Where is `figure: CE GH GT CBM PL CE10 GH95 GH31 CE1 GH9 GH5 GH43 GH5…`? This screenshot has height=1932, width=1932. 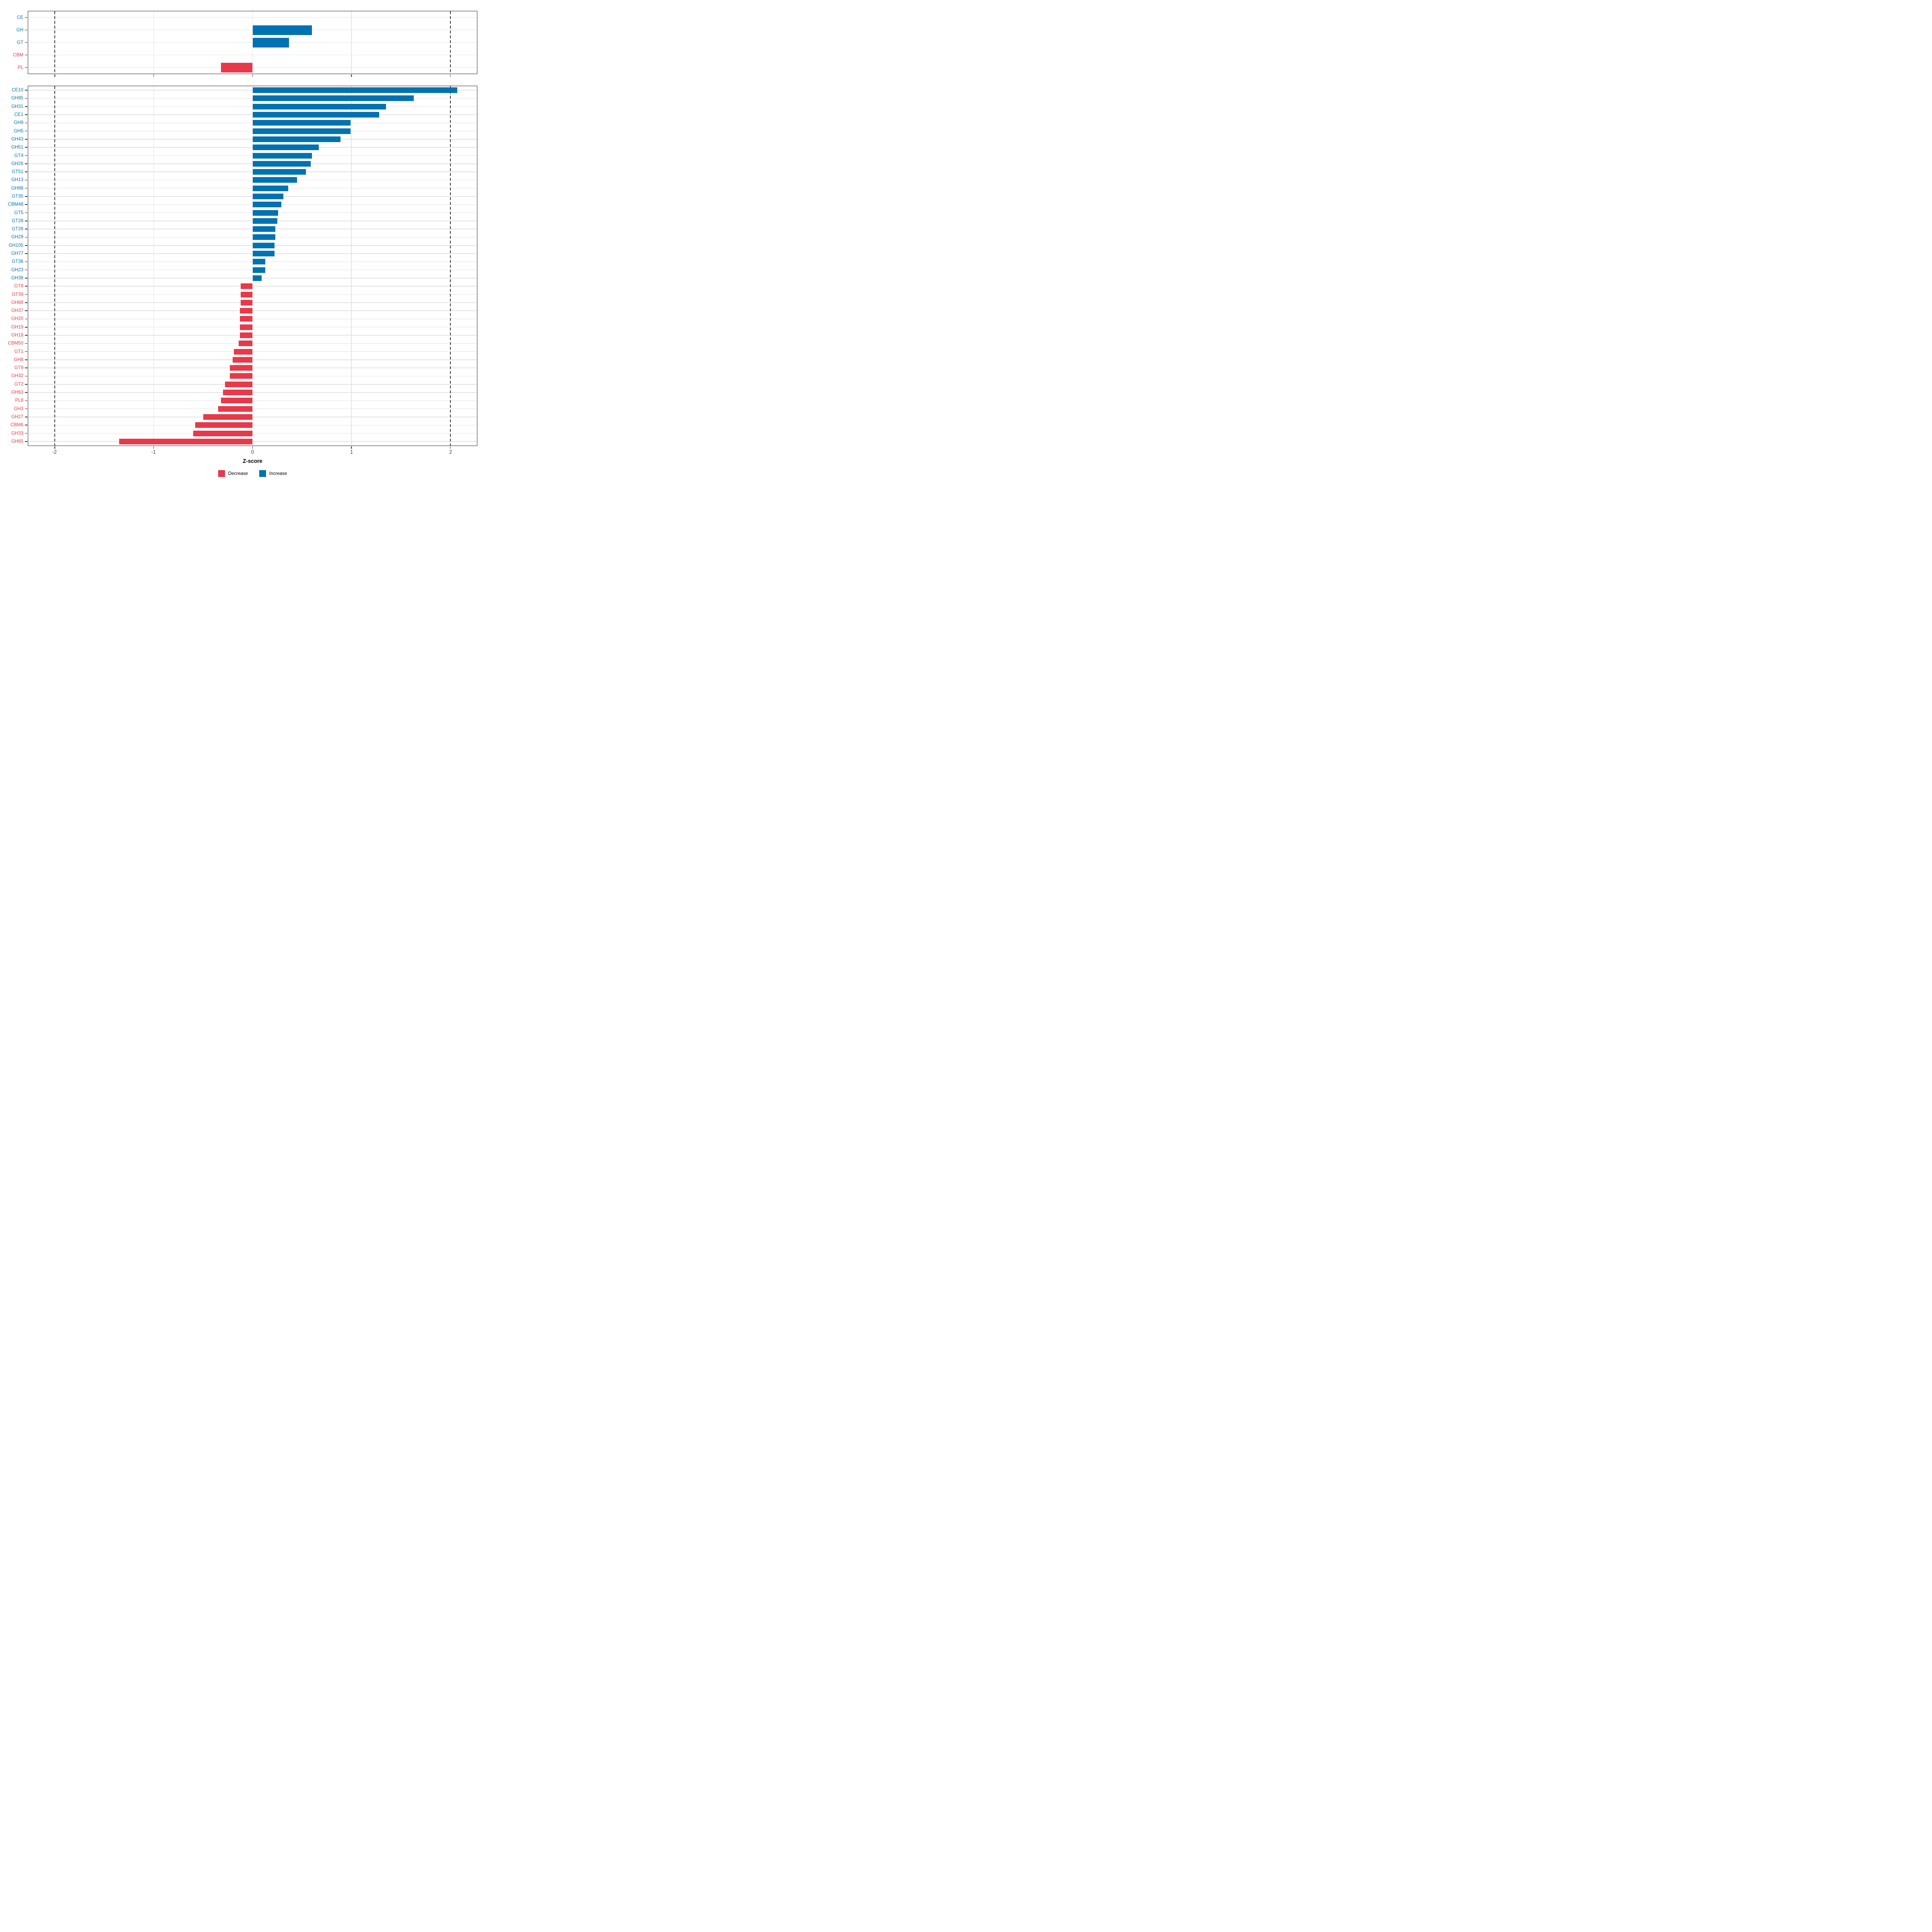 figure: CE GH GT CBM PL CE10 GH95 GH31 CE1 GH9 GH5 GH43 GH5… is located at coordinates (242, 242).